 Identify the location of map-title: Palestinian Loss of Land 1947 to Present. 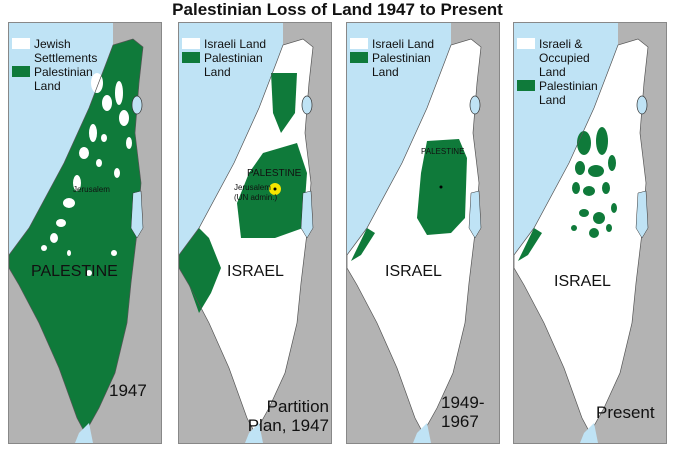
(337, 9).